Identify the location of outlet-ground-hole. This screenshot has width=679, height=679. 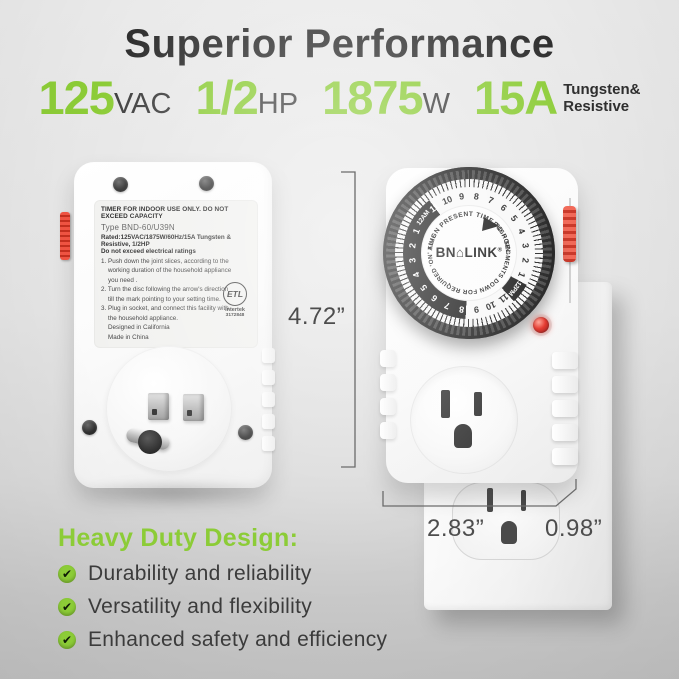
(509, 532).